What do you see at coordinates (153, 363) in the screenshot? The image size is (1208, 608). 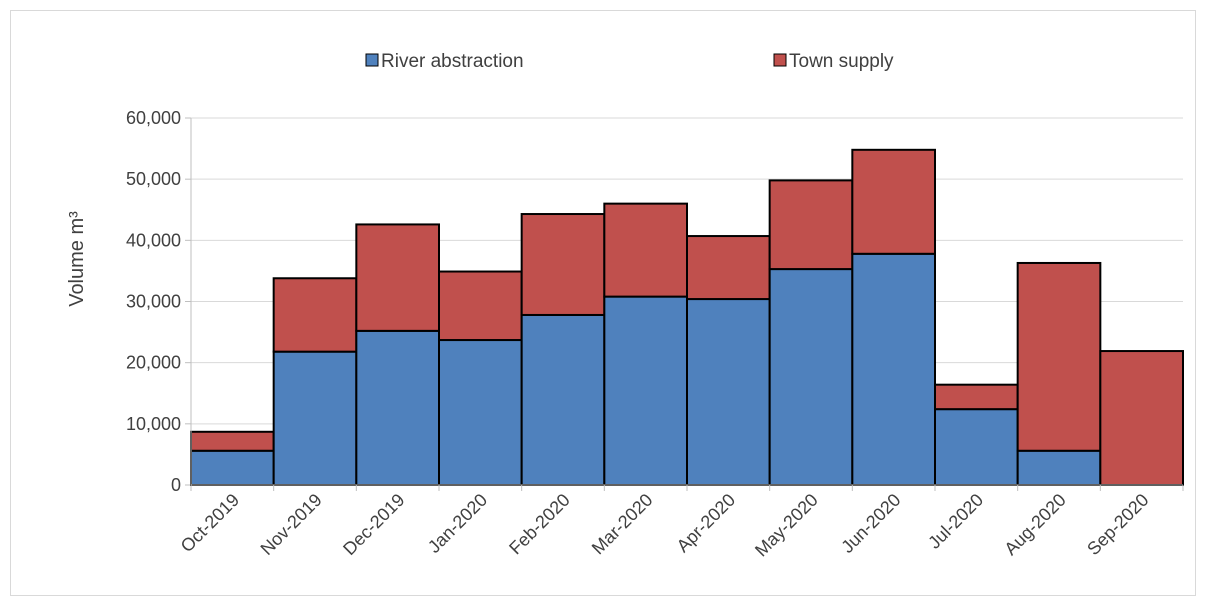 I see `y-tick-label: 20,000` at bounding box center [153, 363].